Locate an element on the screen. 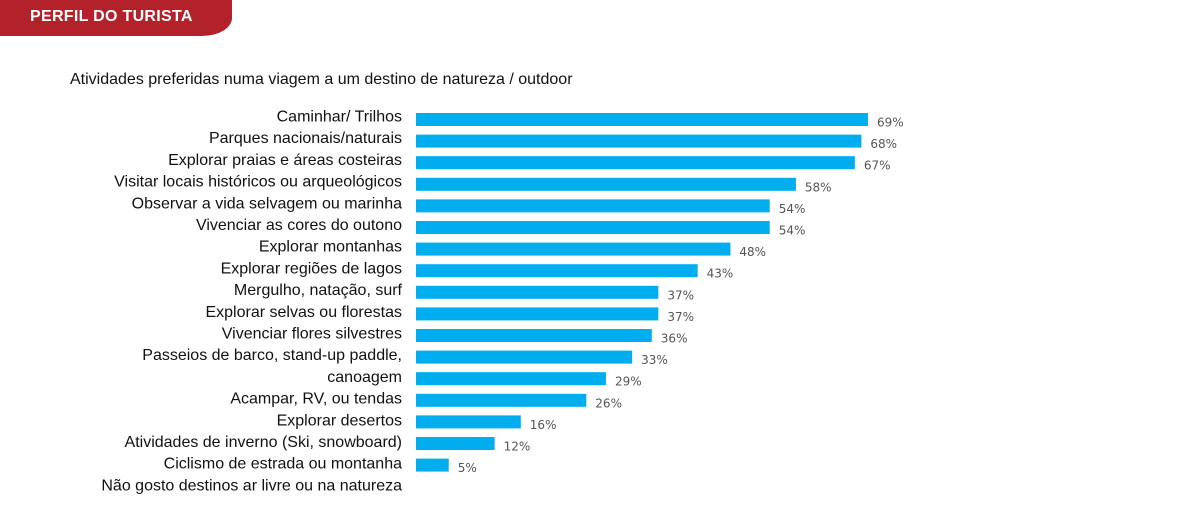  value-label: 58% is located at coordinates (818, 187).